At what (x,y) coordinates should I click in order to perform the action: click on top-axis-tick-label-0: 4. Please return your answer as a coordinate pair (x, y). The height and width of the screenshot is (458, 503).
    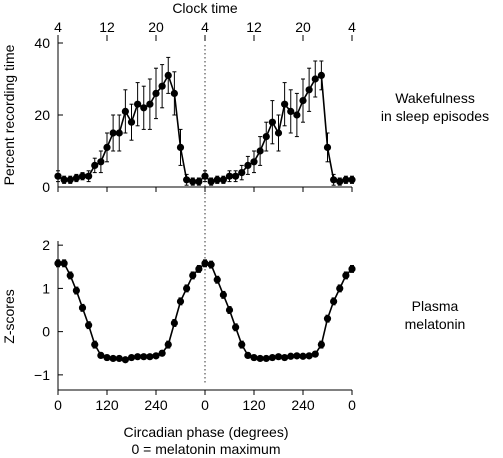
    Looking at the image, I should click on (58, 27).